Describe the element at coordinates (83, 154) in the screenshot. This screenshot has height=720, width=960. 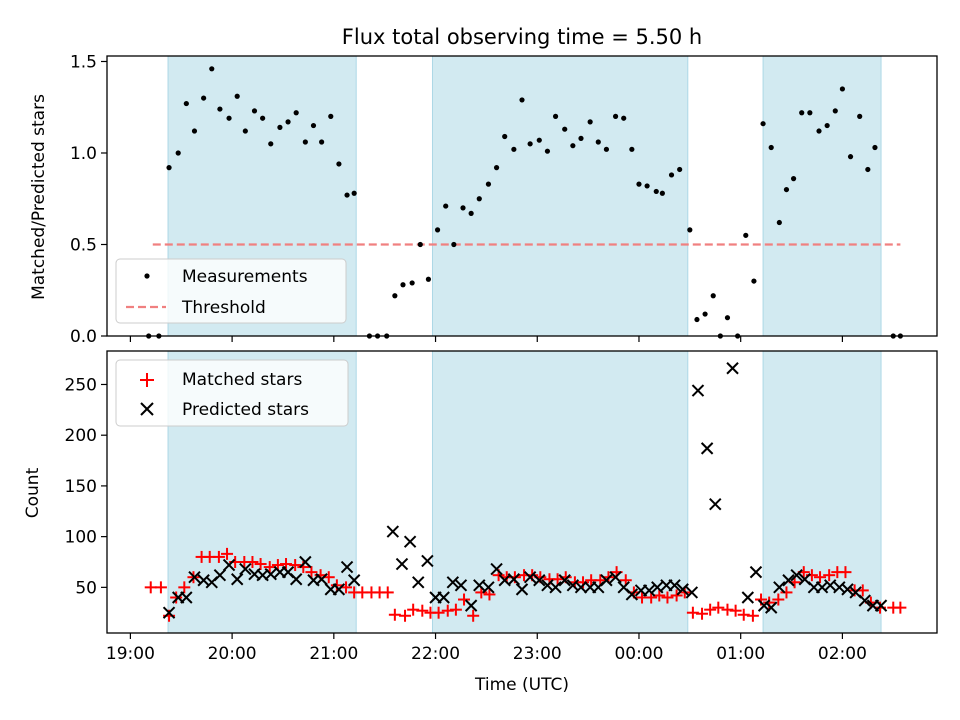
I see `ratio-y-tick-label: 1.0` at that location.